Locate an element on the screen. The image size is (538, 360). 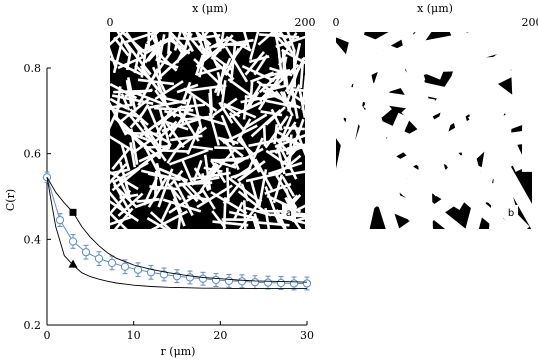
x-tick-label: 0 is located at coordinates (47, 335).